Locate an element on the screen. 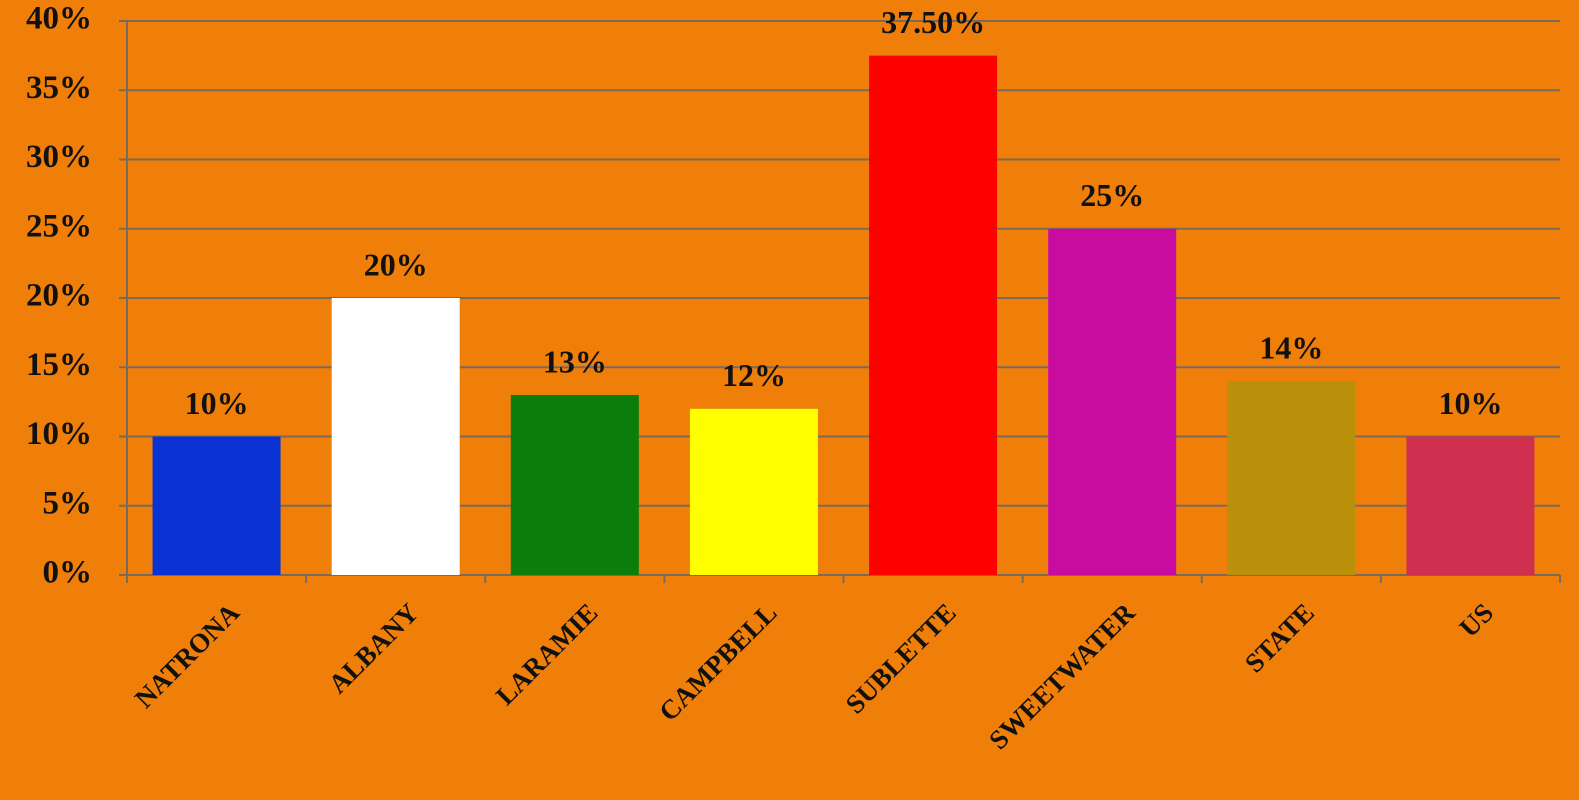  value-label: 12% is located at coordinates (754, 375).